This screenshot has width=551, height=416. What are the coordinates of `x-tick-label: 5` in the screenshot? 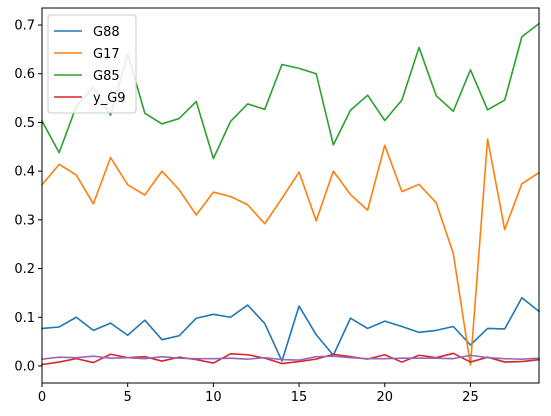 It's located at (128, 397).